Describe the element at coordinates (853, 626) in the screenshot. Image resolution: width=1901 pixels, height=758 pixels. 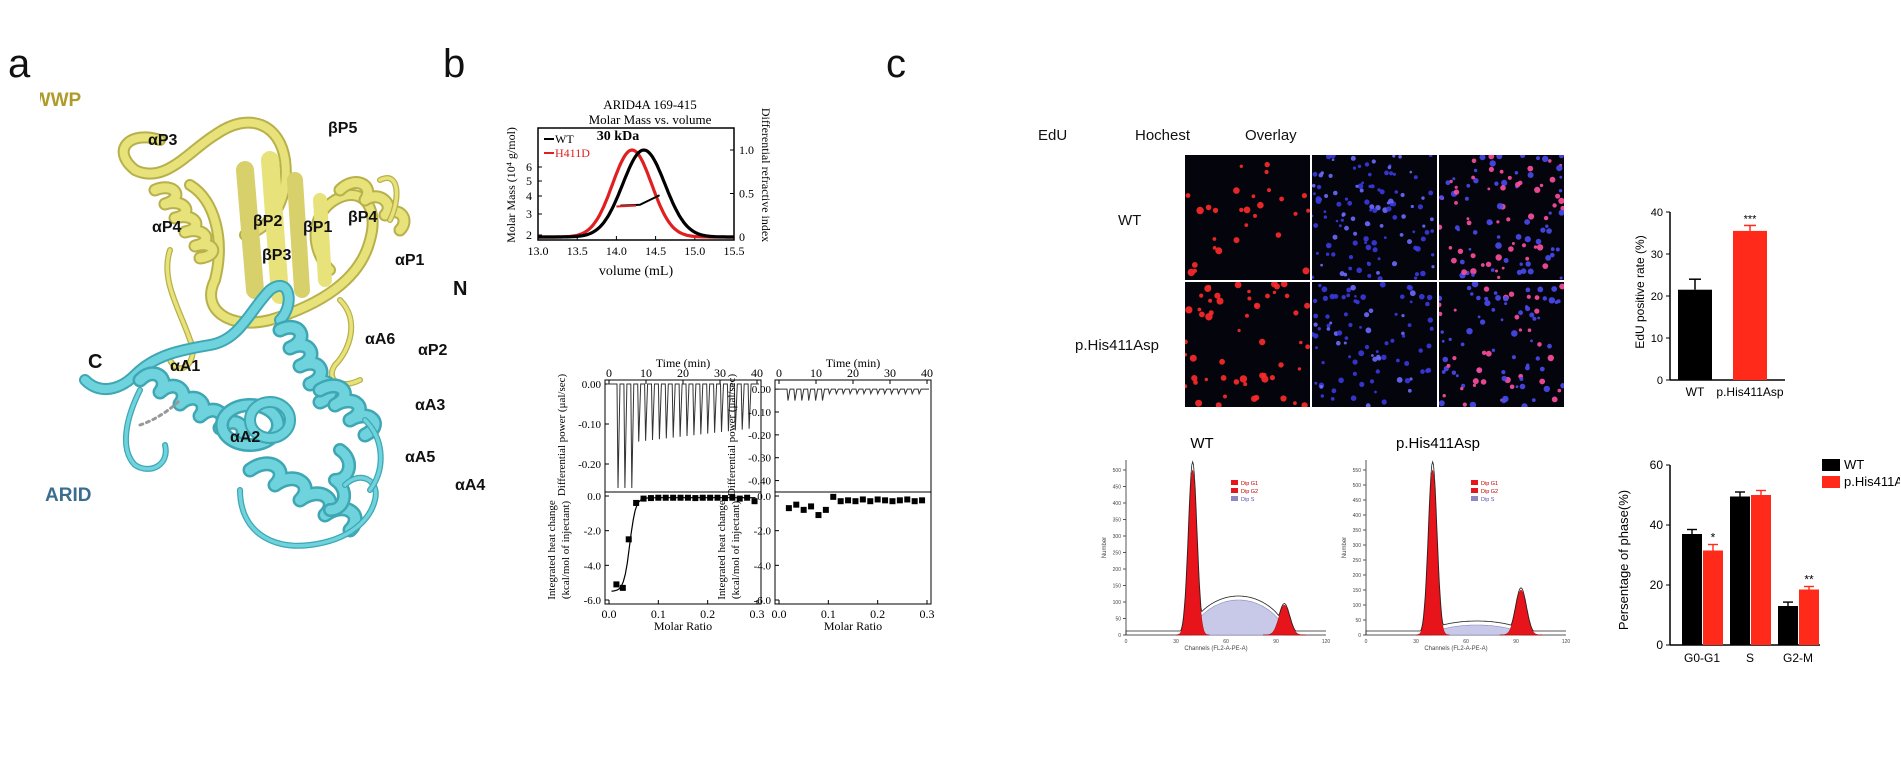
I see `x-axis-label: Molar Ratio` at that location.